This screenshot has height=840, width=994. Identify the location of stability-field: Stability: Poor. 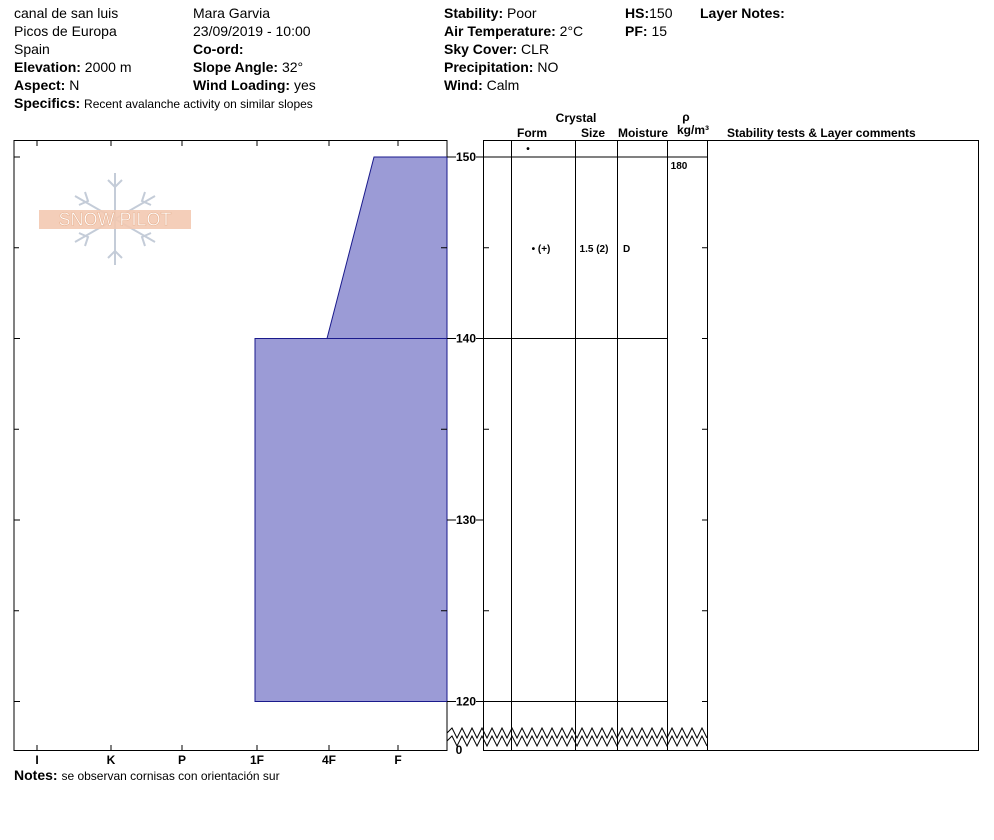
(490, 13).